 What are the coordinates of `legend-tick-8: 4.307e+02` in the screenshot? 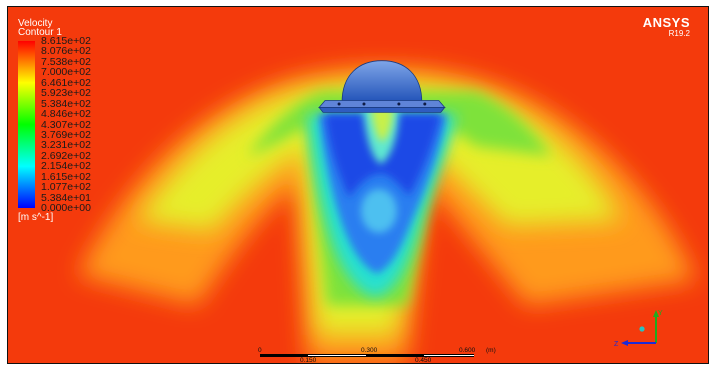 It's located at (66, 124).